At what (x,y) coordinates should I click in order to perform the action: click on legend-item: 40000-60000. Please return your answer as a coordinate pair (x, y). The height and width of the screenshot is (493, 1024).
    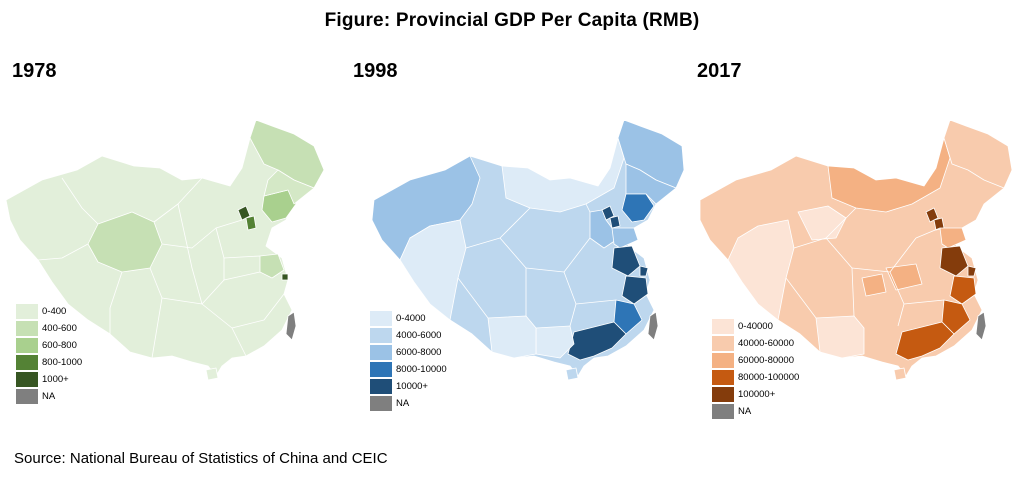
    Looking at the image, I should click on (755, 343).